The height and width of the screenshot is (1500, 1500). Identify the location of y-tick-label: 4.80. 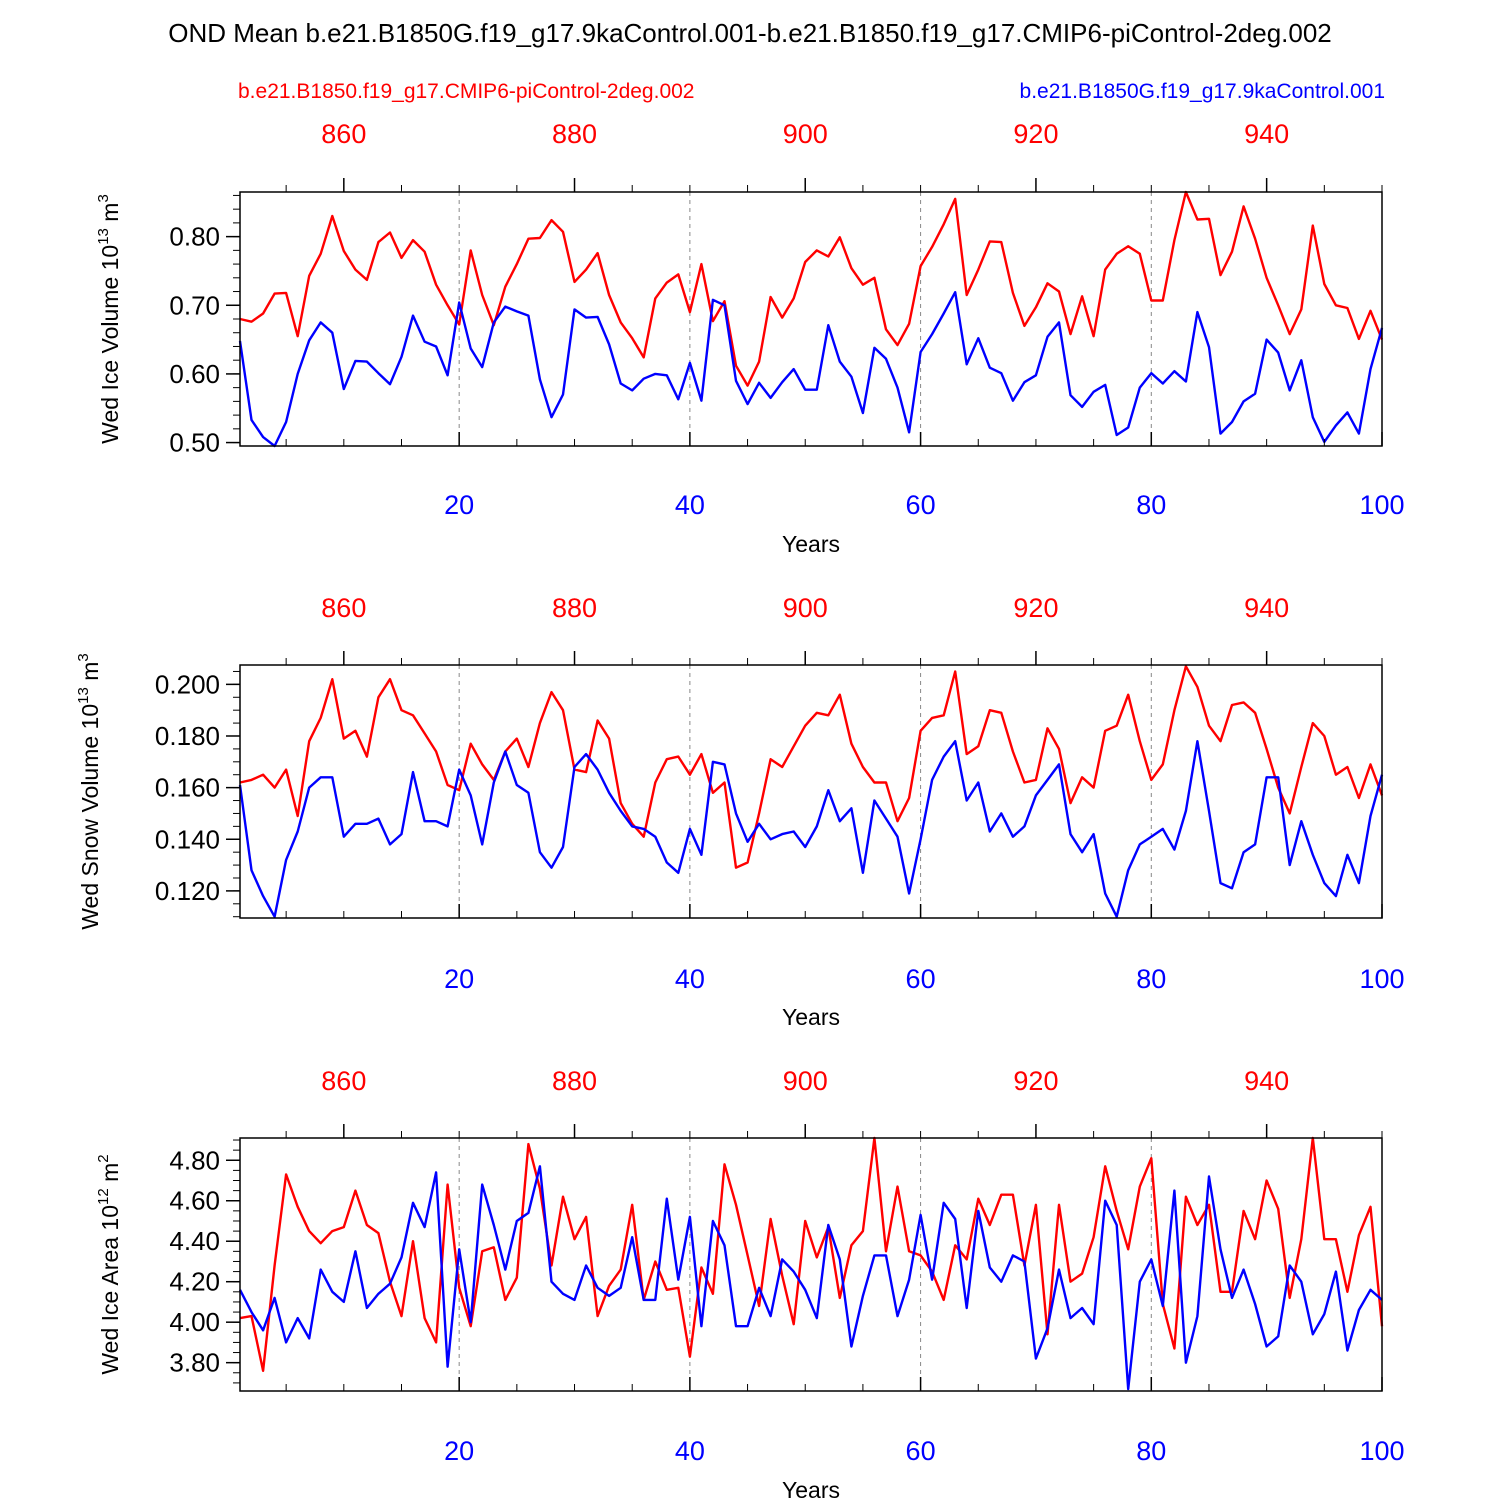
(194, 1160).